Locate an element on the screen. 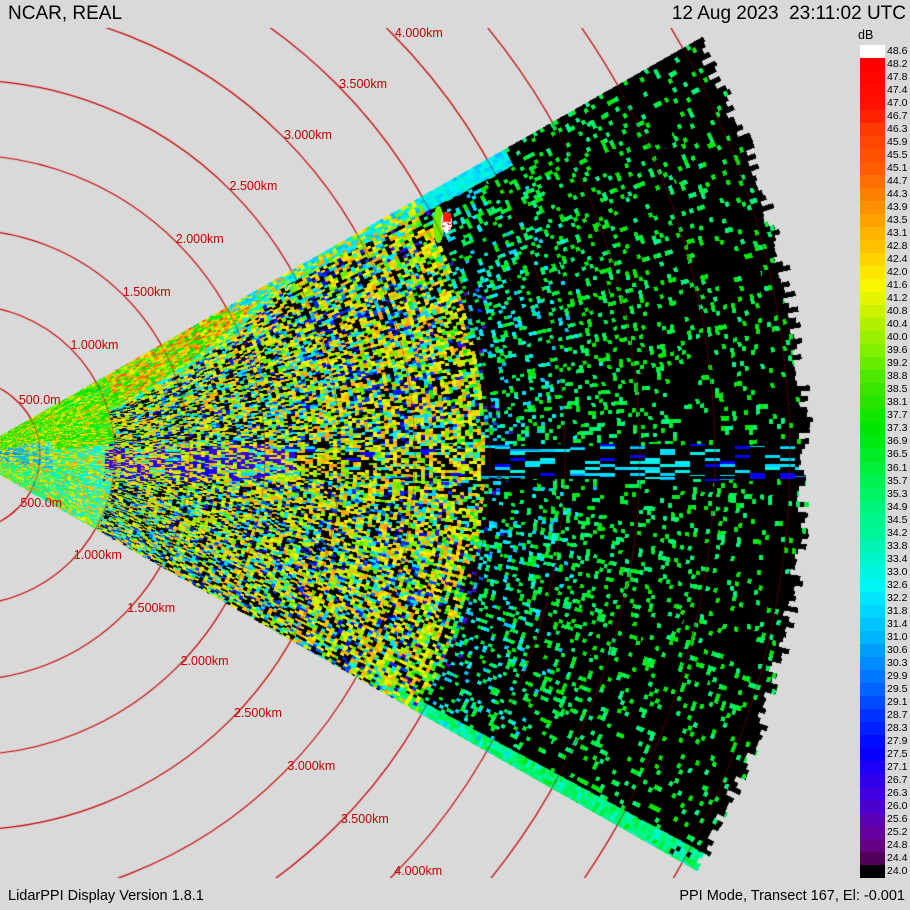 The image size is (910, 910). colorbar-tick-label: 34.2 is located at coordinates (897, 532).